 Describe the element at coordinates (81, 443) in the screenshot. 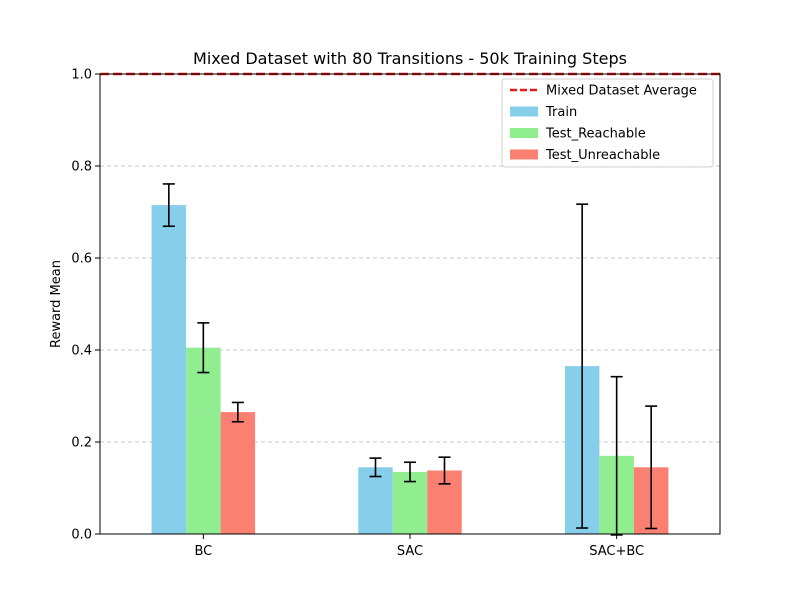

I see `y-tick-label: 0.2` at that location.